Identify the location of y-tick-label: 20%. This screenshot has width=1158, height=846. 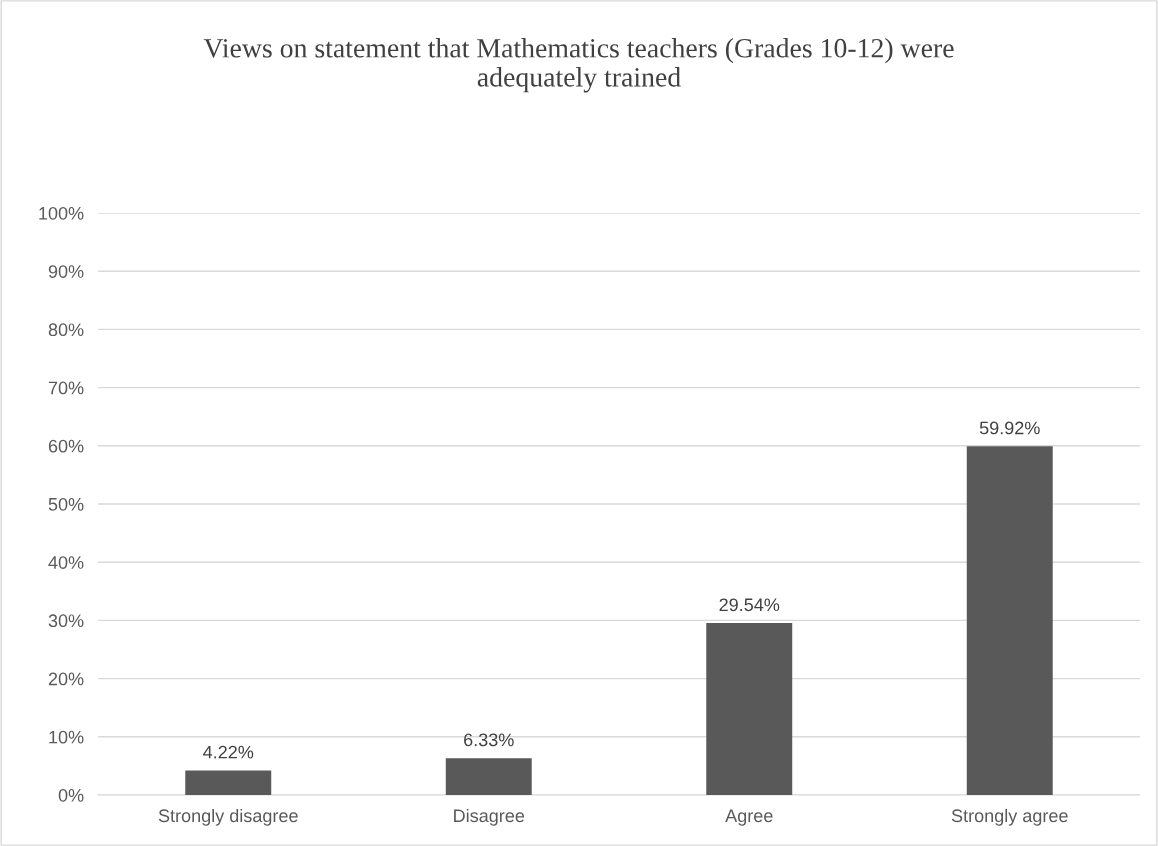
(66, 679).